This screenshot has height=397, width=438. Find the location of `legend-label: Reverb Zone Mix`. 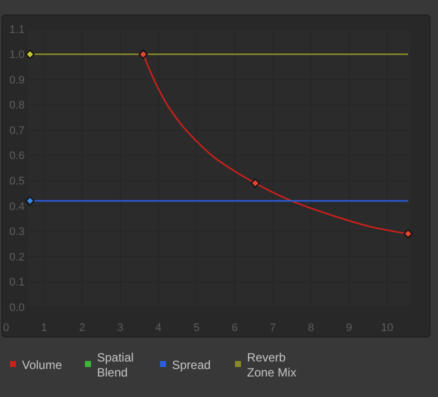

legend-label: Reverb Zone Mix is located at coordinates (271, 365).